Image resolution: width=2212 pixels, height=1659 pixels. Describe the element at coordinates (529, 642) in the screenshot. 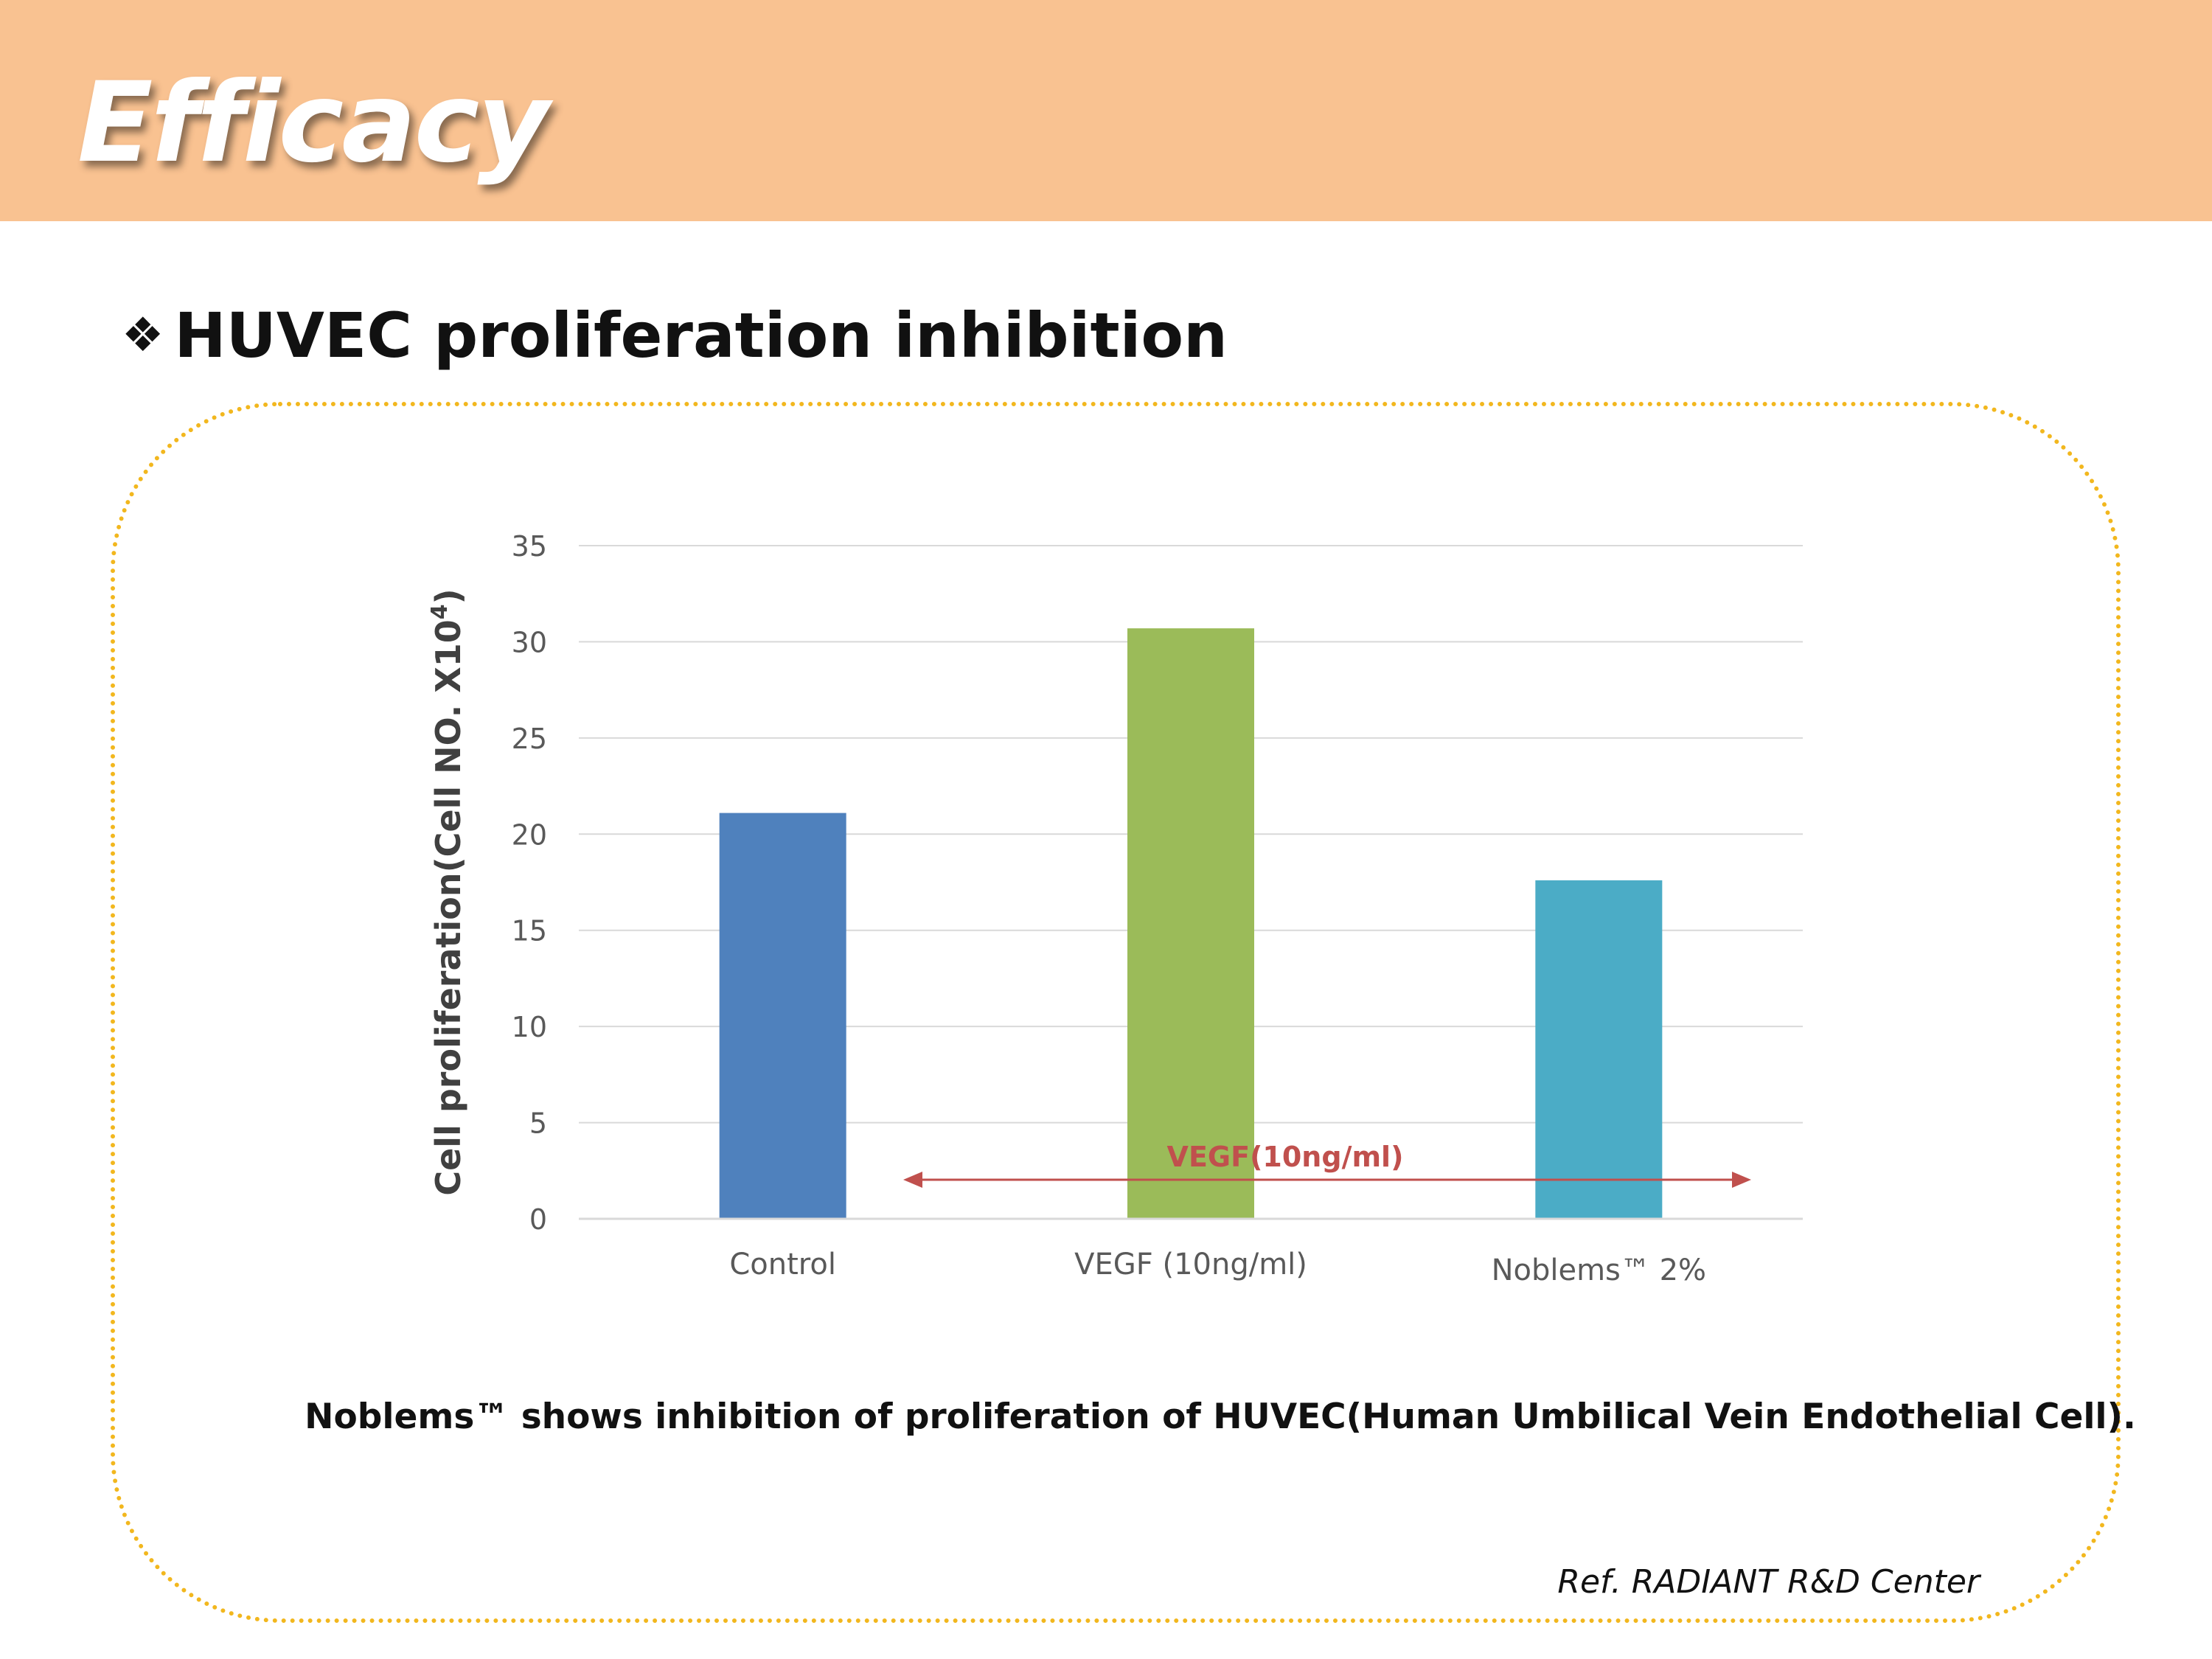

I see `y-tick-label: 30` at that location.